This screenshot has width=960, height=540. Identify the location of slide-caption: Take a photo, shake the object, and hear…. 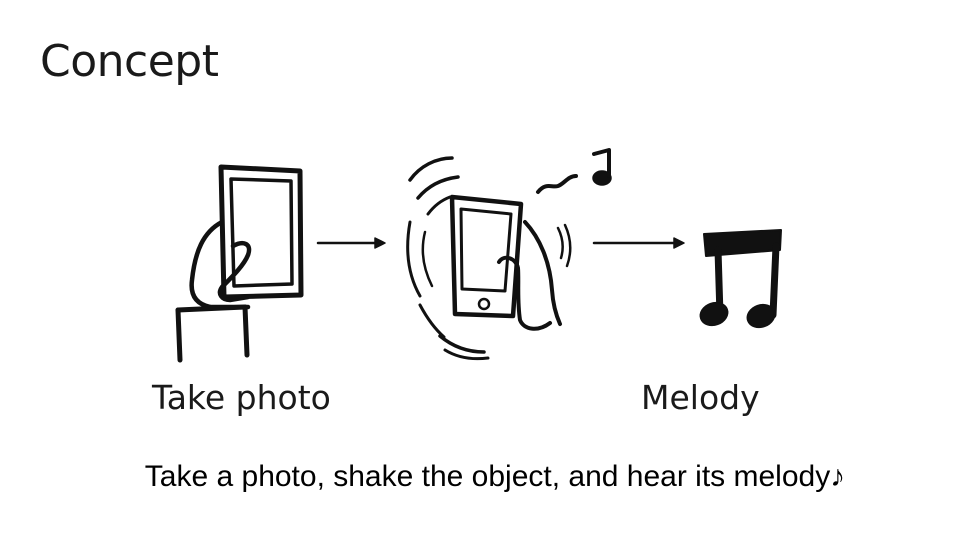
(495, 476).